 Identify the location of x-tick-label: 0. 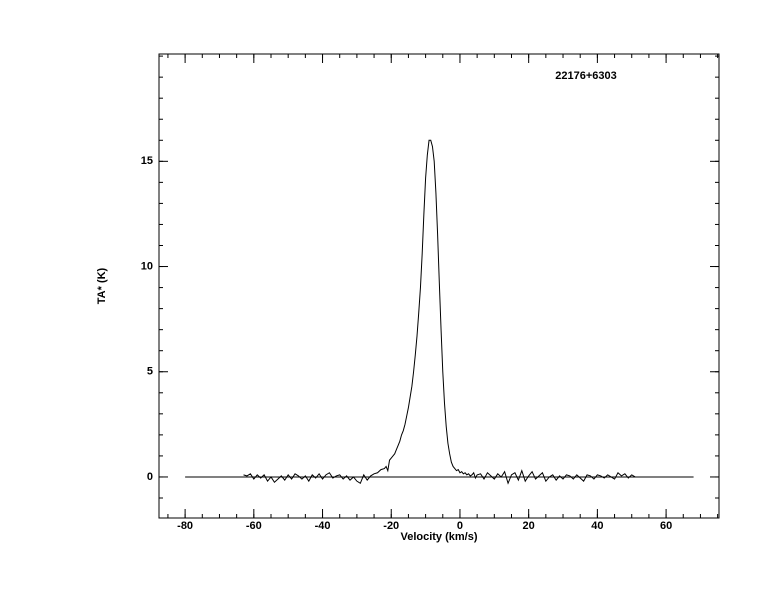
(460, 526).